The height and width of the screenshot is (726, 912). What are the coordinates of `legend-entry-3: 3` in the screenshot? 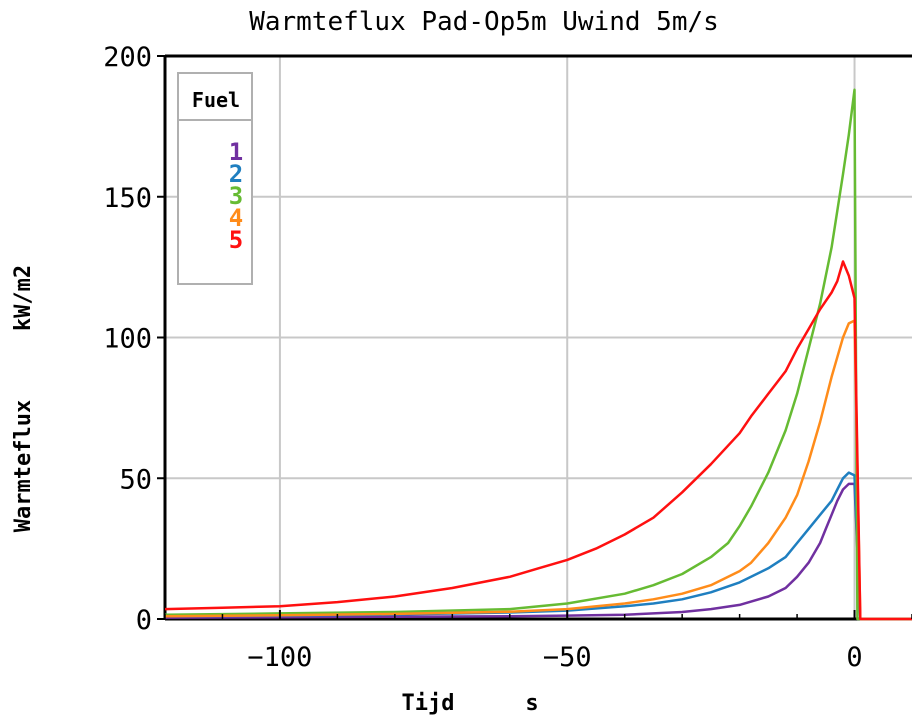 It's located at (236, 196).